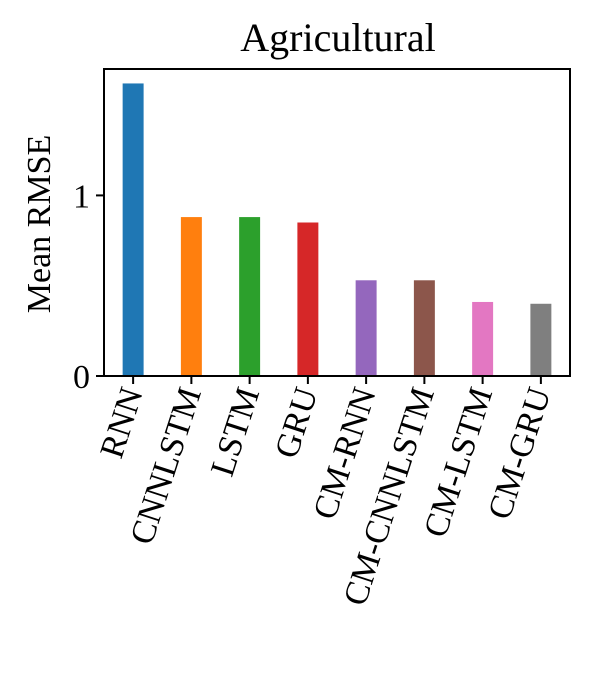 This screenshot has height=676, width=603. Describe the element at coordinates (81, 196) in the screenshot. I see `y-tick-label: 1` at that location.